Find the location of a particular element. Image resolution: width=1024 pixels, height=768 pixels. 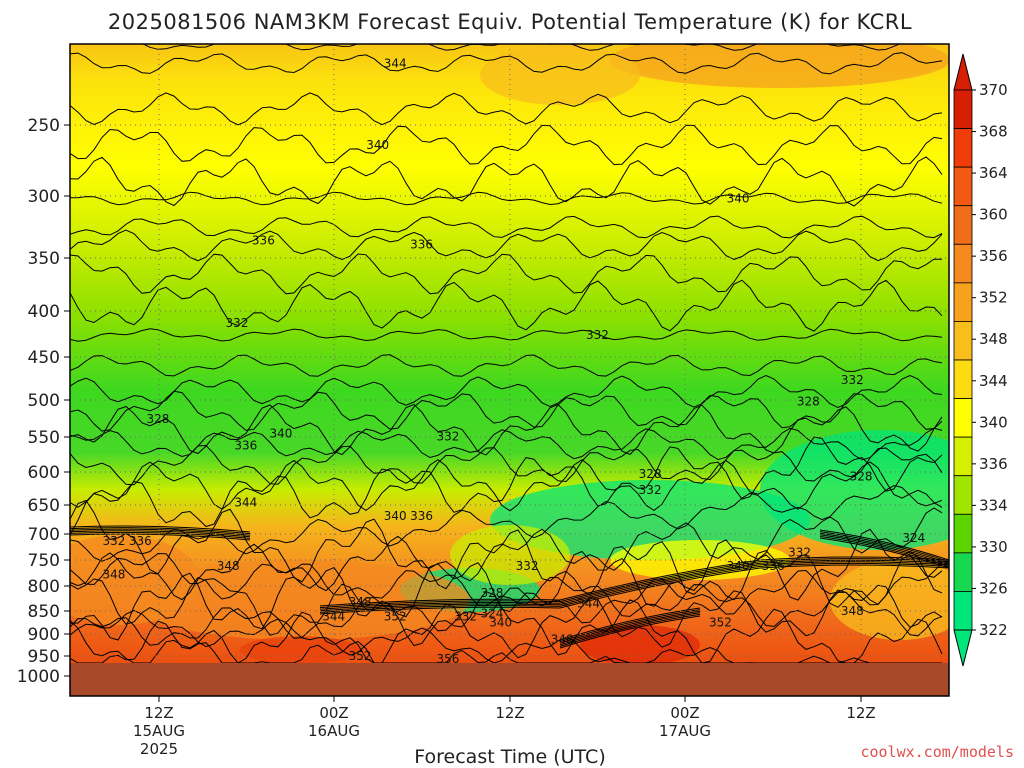

colorbar-tick-label: 360 is located at coordinates (993, 215).